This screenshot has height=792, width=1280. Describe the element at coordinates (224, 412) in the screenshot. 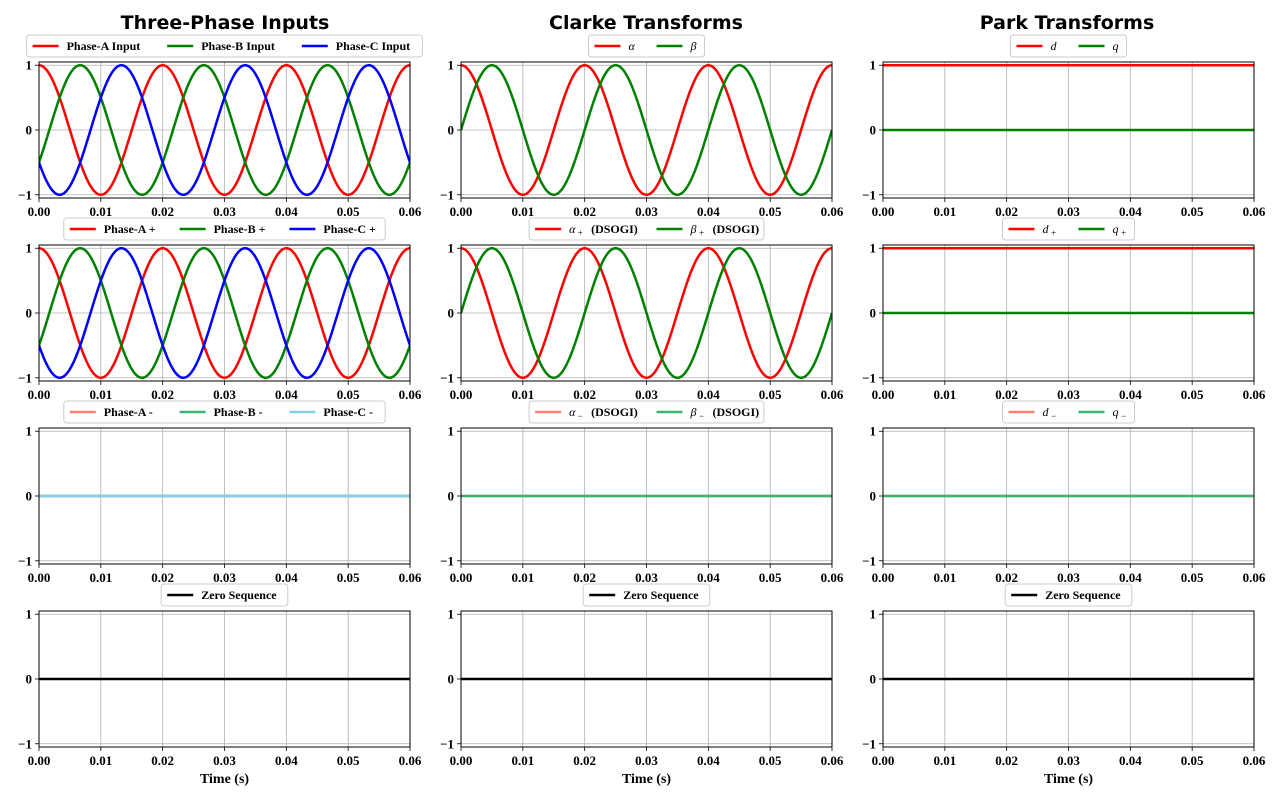

I see `legend: Phase-A - Phase-B - Phase-C -` at that location.